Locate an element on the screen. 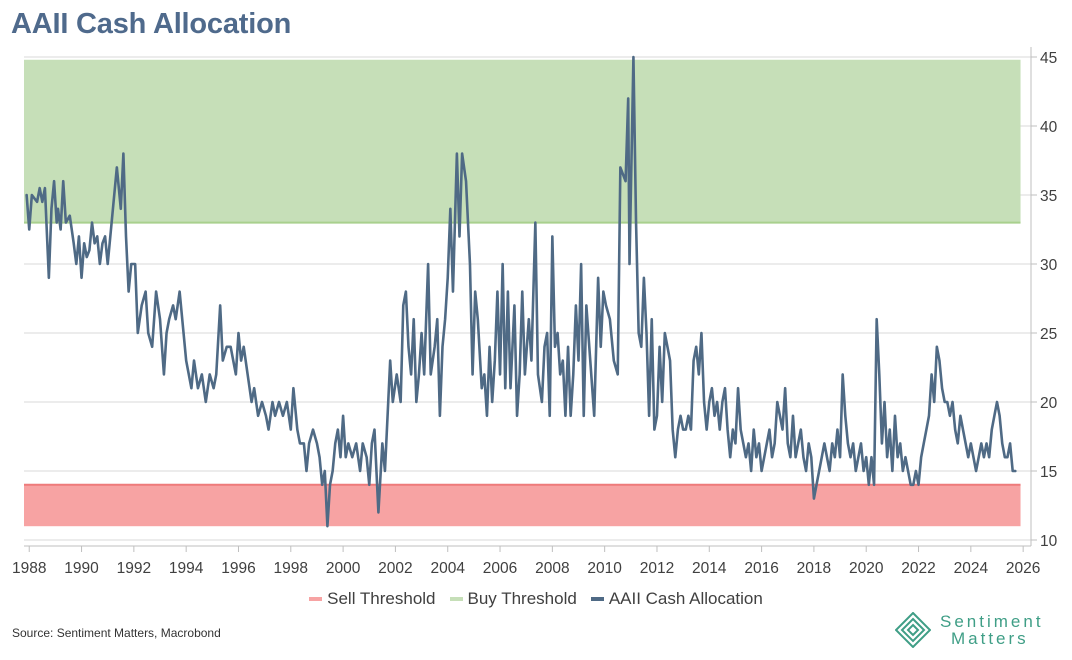 The height and width of the screenshot is (660, 1072). y-tick-label-15: 15 is located at coordinates (1048, 472).